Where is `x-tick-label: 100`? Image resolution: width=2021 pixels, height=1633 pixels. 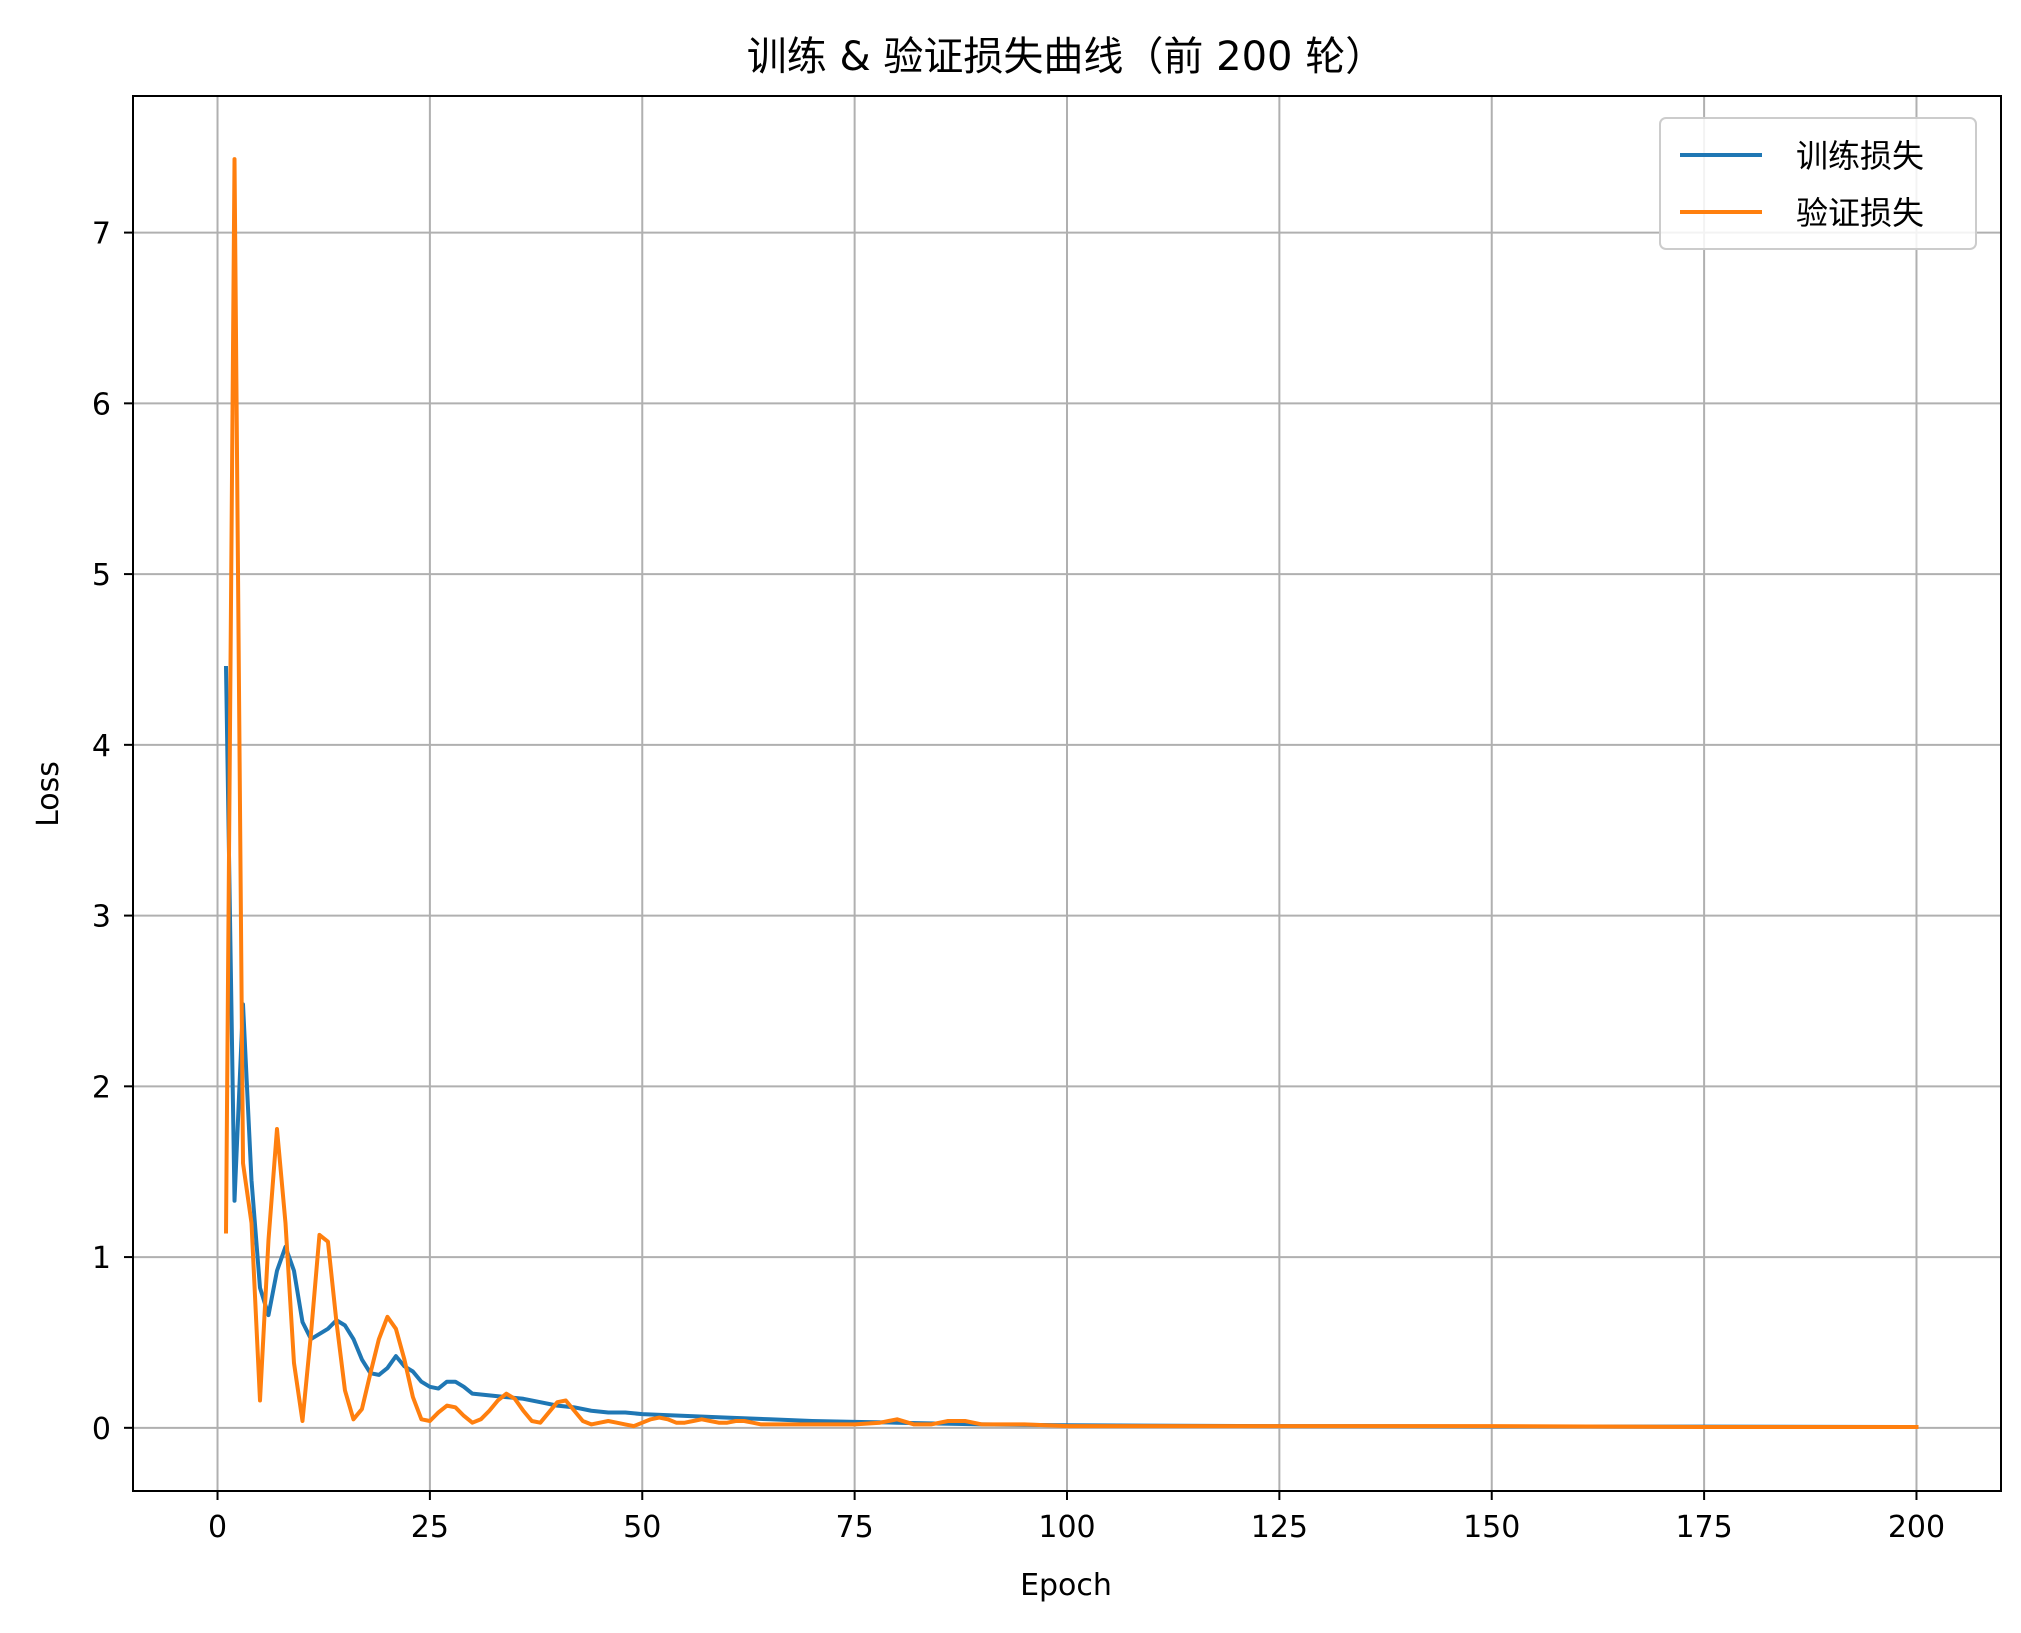
x-tick-label: 100 is located at coordinates (1066, 1527).